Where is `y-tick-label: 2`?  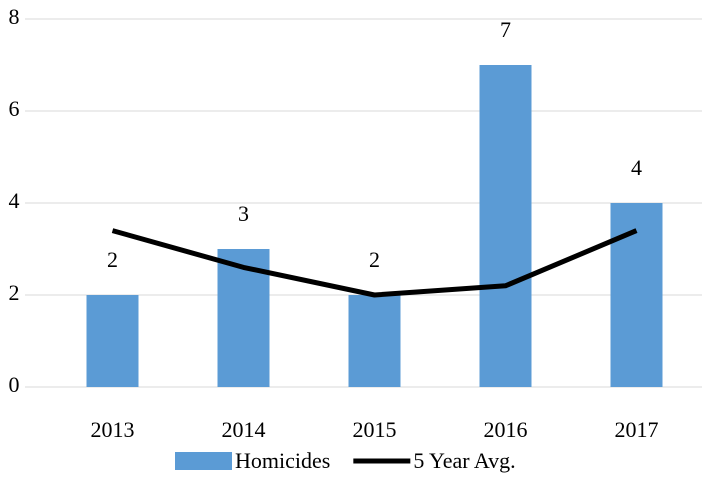 y-tick-label: 2 is located at coordinates (14, 292).